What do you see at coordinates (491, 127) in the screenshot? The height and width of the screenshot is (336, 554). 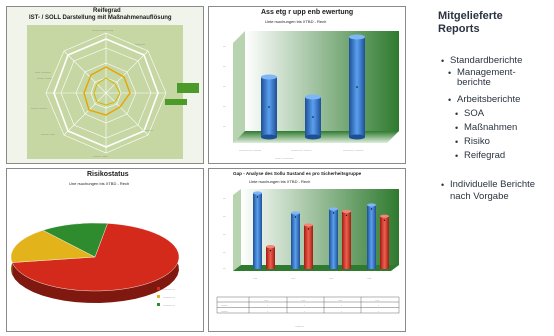 I see `sidebar-item: Maßnahmen` at bounding box center [491, 127].